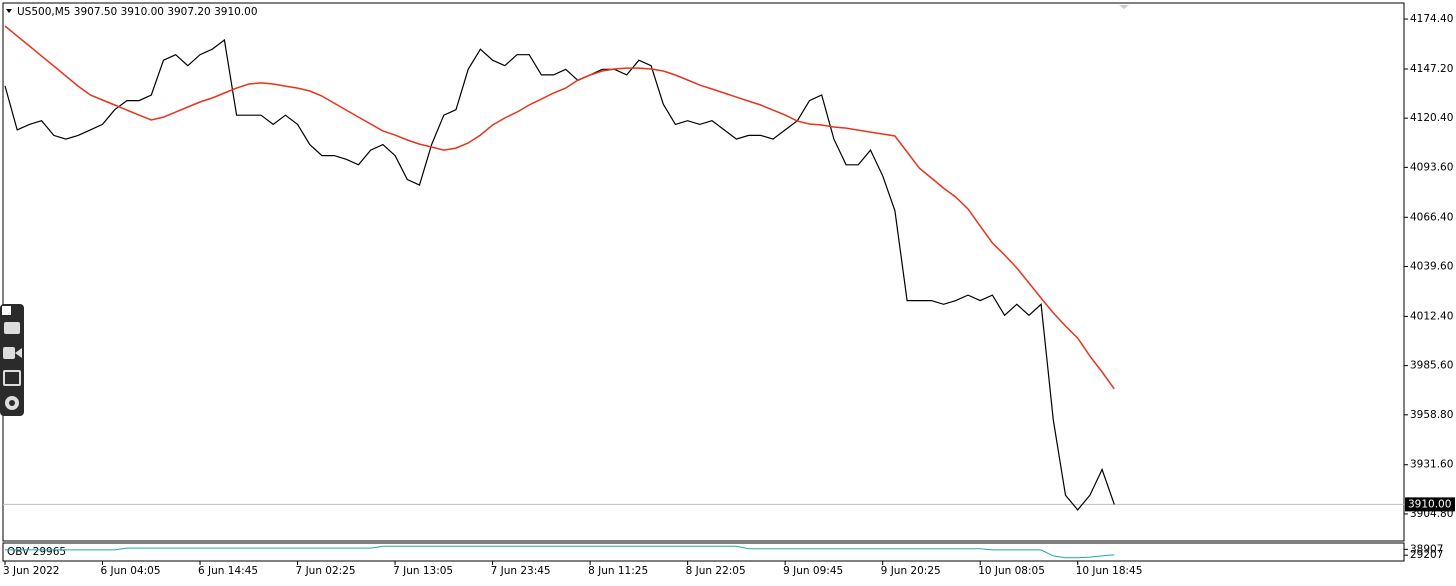  Describe the element at coordinates (423, 571) in the screenshot. I see `x-tick-label: 7 Jun 13:05` at that location.